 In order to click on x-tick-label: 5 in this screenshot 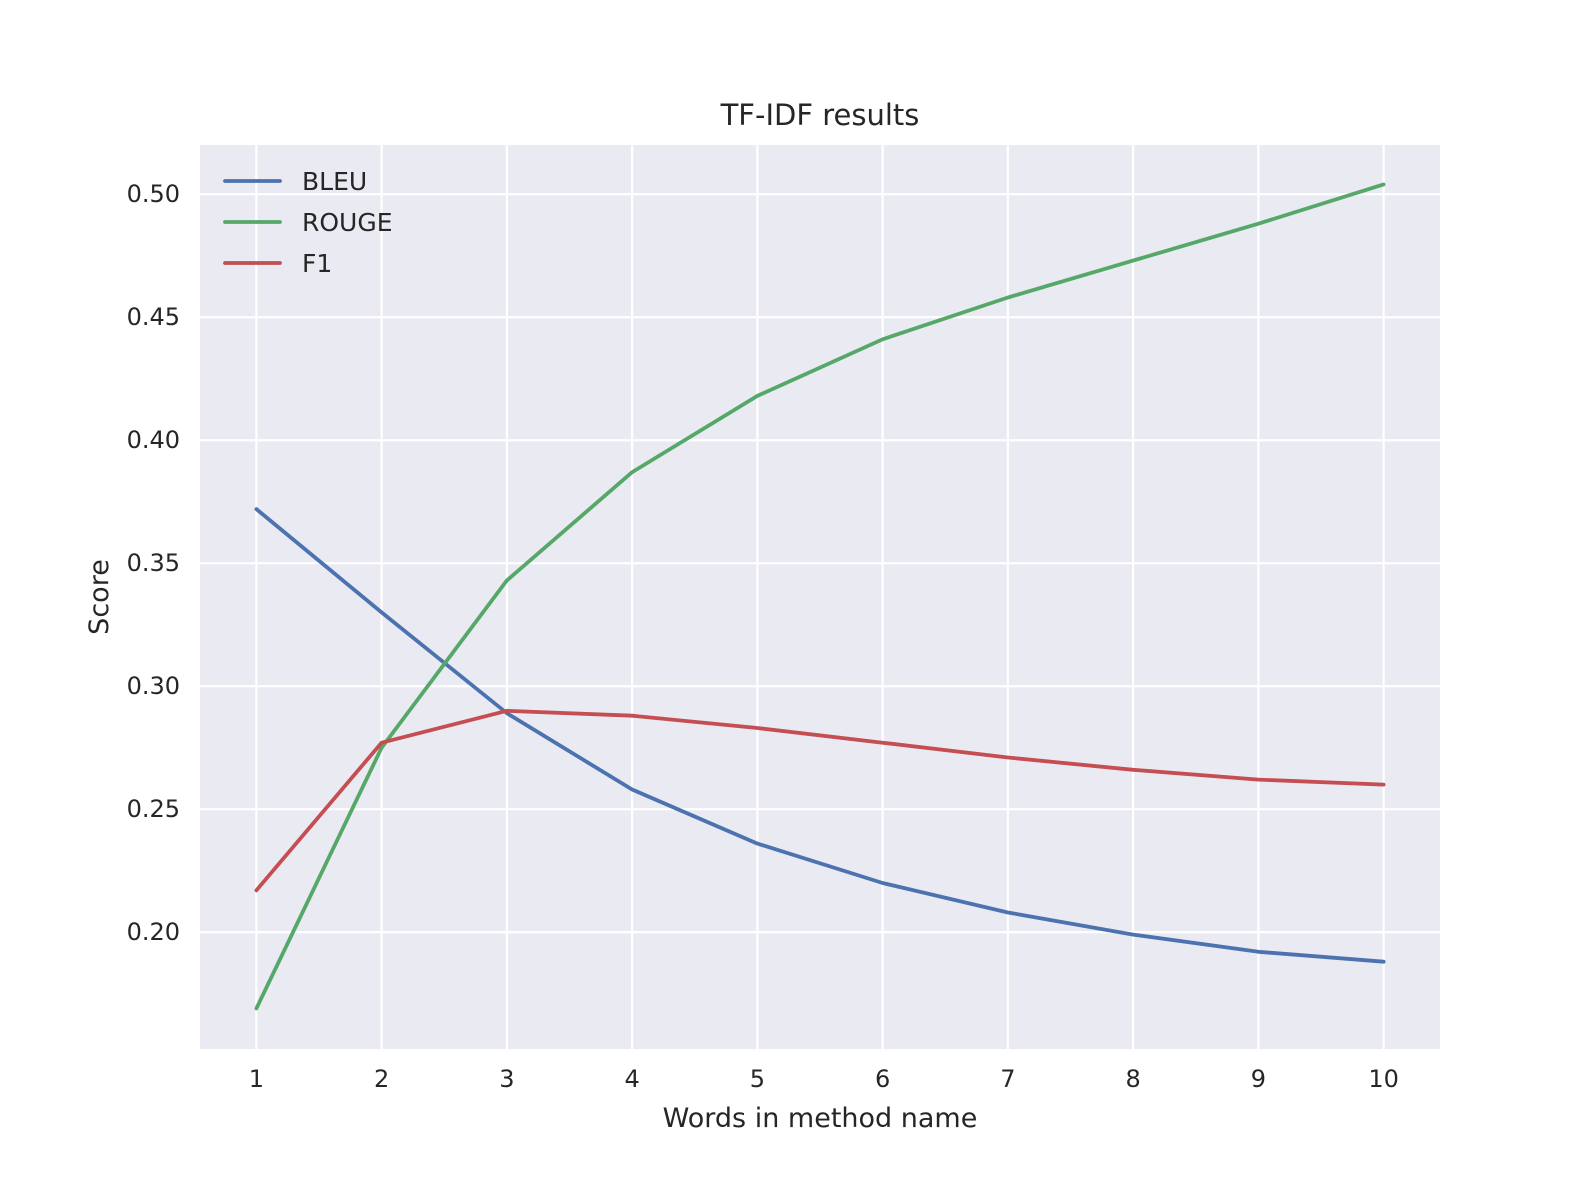, I will do `click(757, 1079)`.